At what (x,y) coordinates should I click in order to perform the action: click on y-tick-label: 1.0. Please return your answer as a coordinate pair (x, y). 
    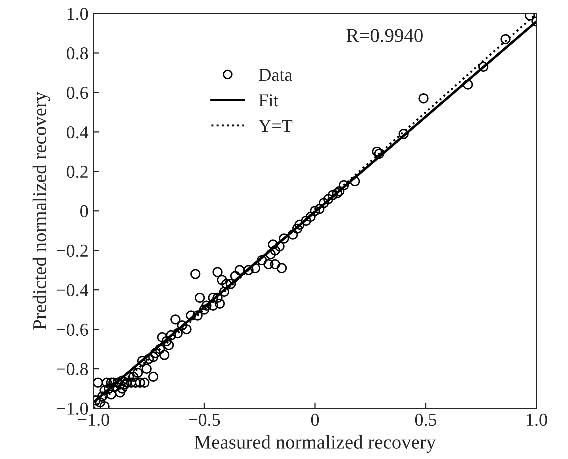
    Looking at the image, I should click on (78, 14).